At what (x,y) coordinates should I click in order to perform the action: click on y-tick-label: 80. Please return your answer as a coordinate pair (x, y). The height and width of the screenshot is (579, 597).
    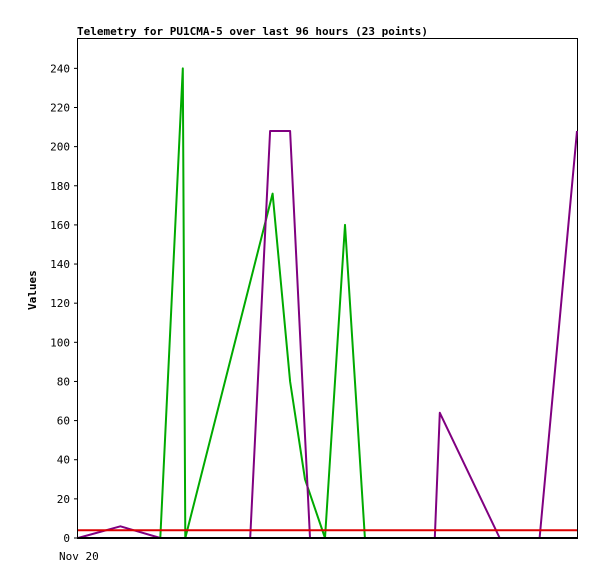
    Looking at the image, I should click on (63, 381).